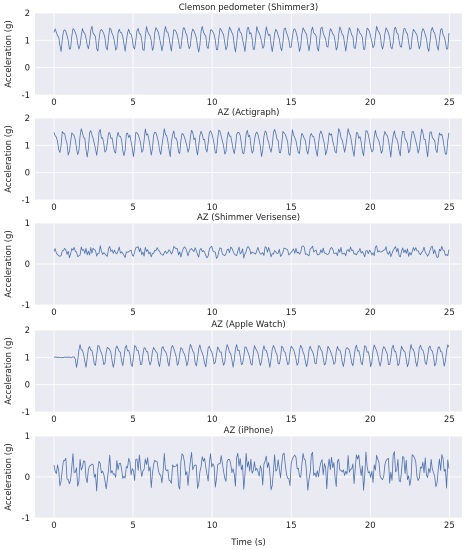 The height and width of the screenshot is (550, 473). Describe the element at coordinates (248, 543) in the screenshot. I see `x-axis-label: Time (s)` at that location.